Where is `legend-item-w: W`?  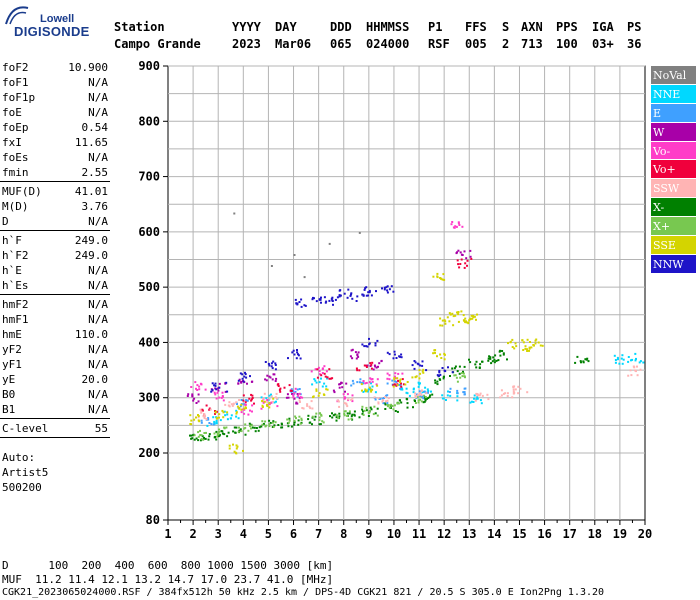
legend-item-w: W is located at coordinates (673, 132).